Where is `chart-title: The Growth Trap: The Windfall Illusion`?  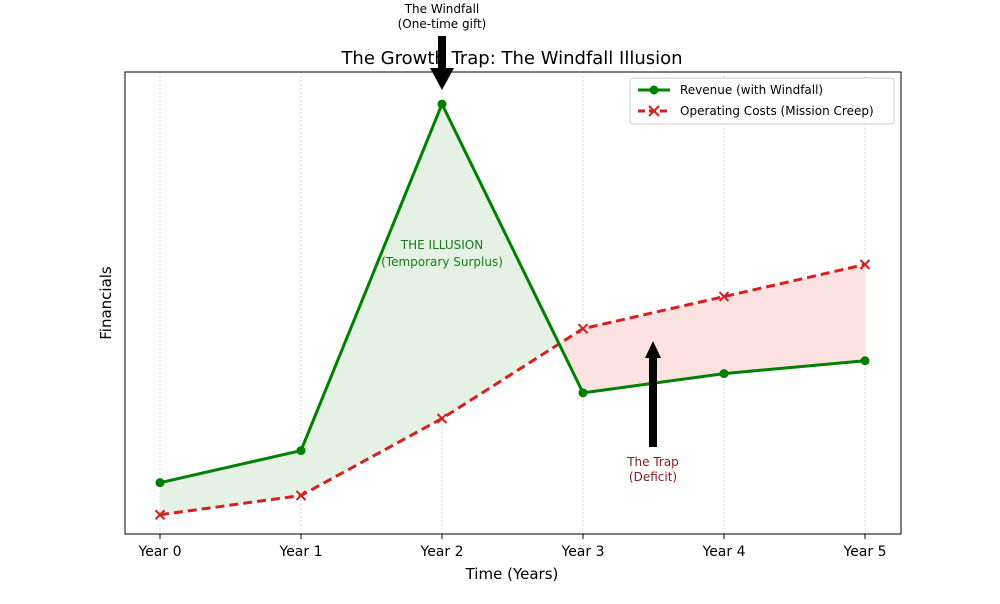 chart-title: The Growth Trap: The Windfall Illusion is located at coordinates (511, 58).